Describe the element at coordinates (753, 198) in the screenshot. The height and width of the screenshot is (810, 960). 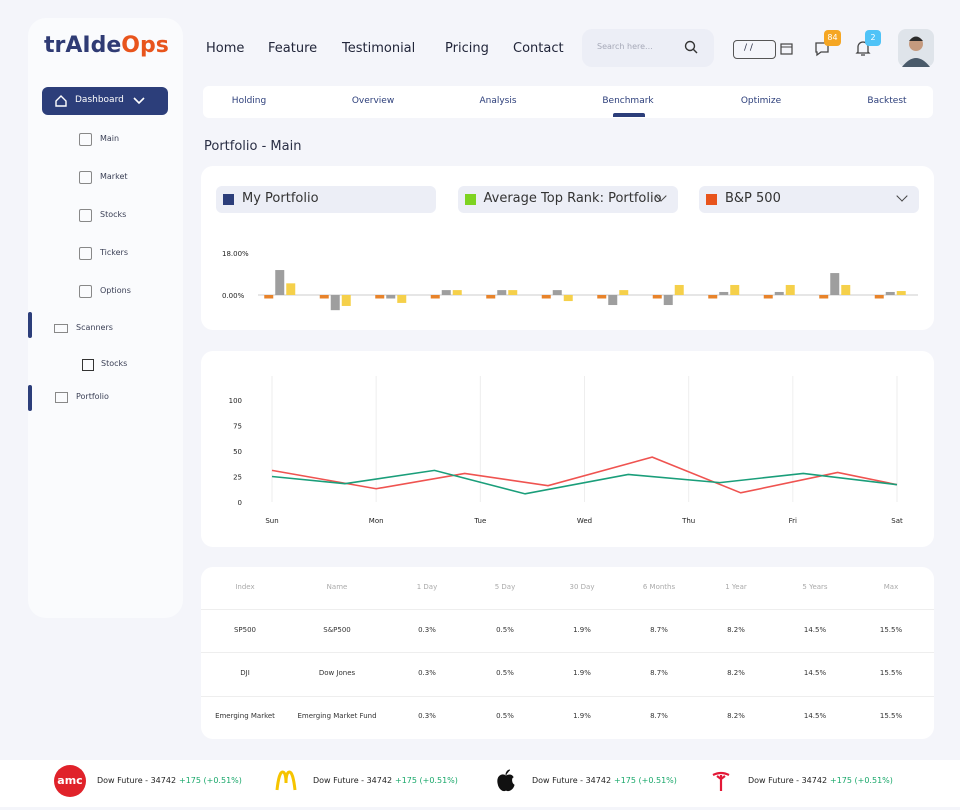
I see `selector-label: B&P 500` at that location.